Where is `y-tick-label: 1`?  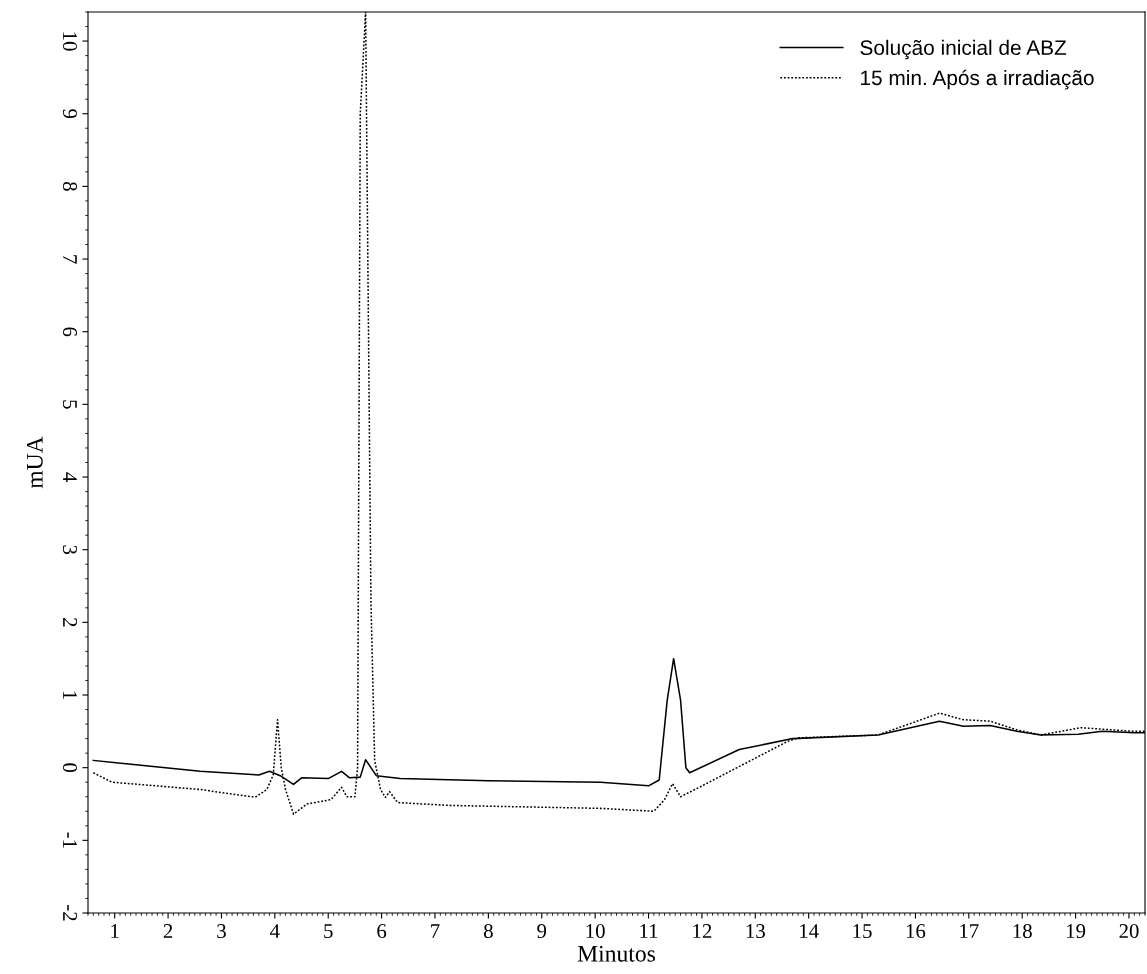
y-tick-label: 1 is located at coordinates (70, 695).